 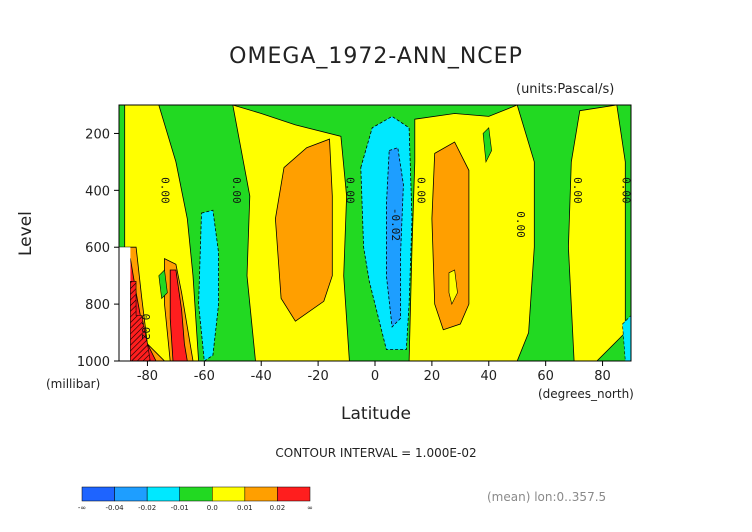 I want to click on contour-label: -0.02, so click(x=395, y=224).